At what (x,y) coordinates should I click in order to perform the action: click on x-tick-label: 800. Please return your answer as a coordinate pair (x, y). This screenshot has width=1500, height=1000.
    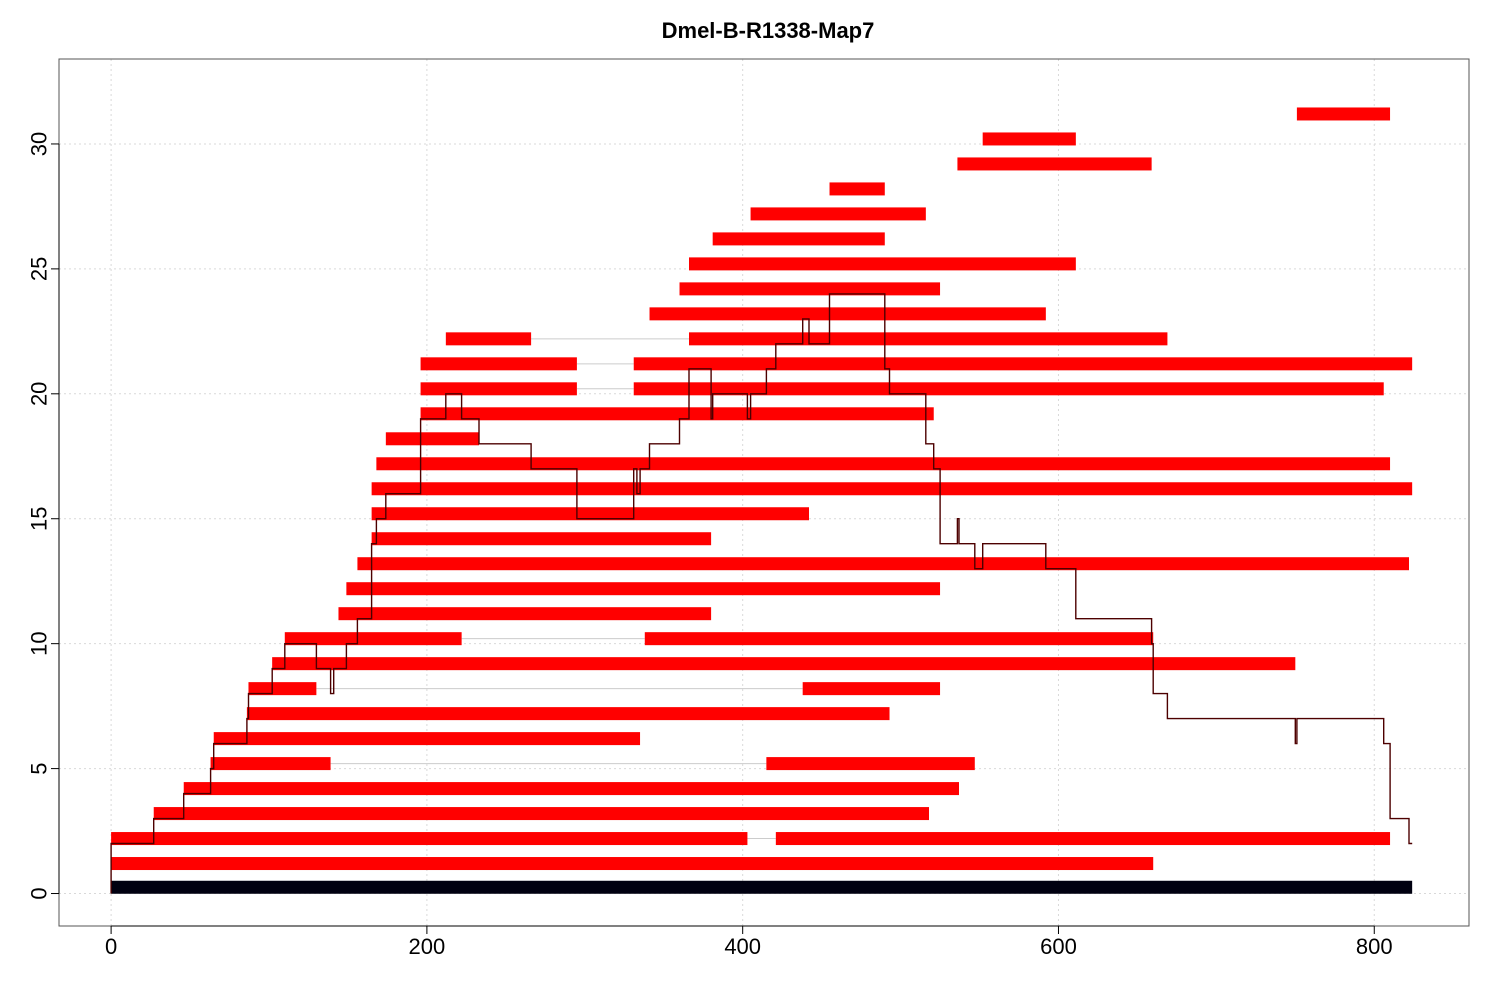
    Looking at the image, I should click on (1374, 946).